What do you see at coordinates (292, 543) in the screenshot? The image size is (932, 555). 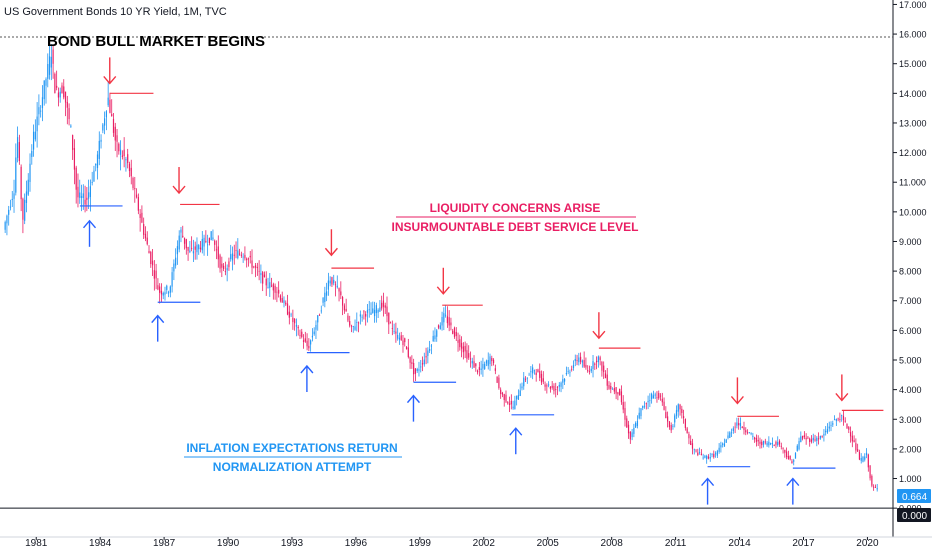 I see `x-tick-label: 1993` at bounding box center [292, 543].